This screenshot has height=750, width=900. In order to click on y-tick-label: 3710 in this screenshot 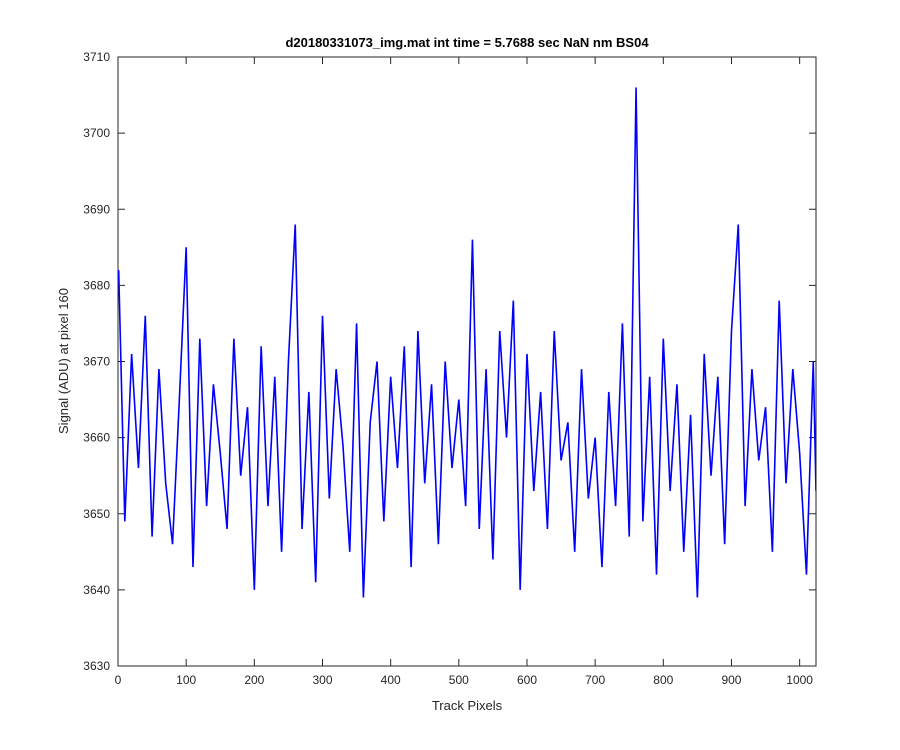, I will do `click(96, 57)`.